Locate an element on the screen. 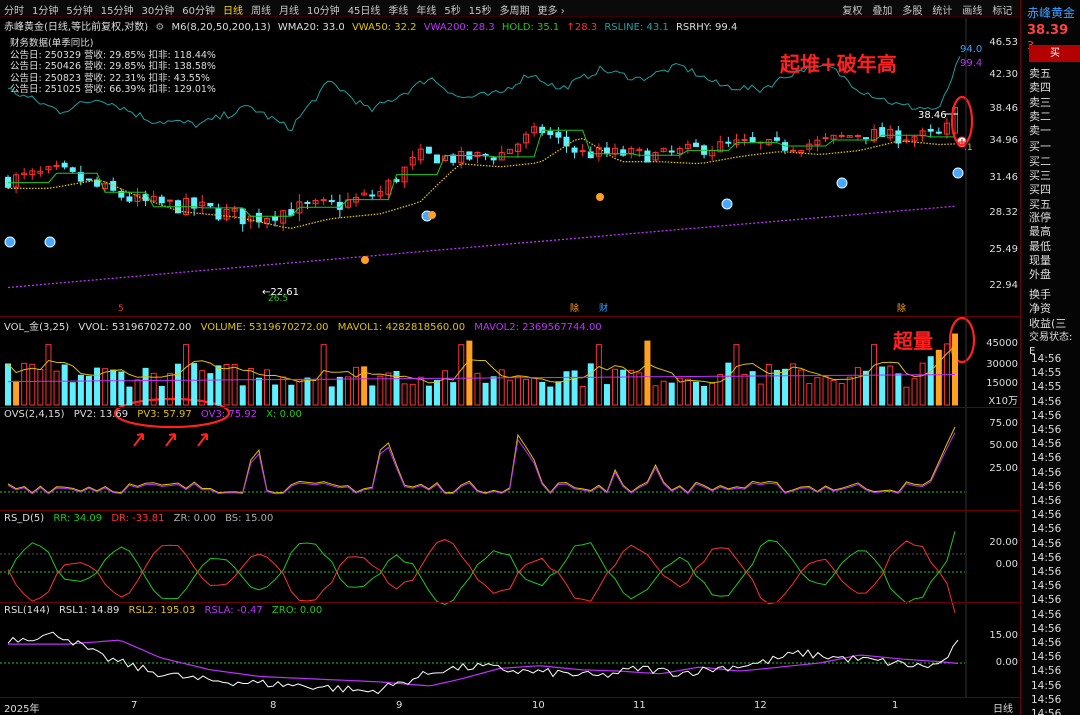  period-tab: 1分钟 is located at coordinates (45, 11).